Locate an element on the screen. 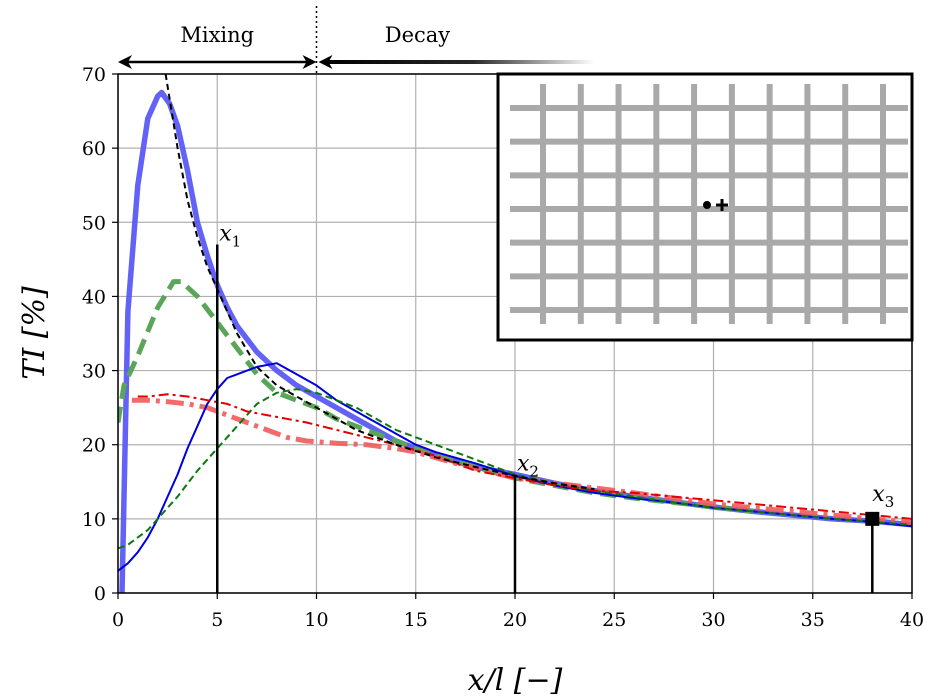 This screenshot has width=932, height=699. y-tick-label: 70 is located at coordinates (94, 75).